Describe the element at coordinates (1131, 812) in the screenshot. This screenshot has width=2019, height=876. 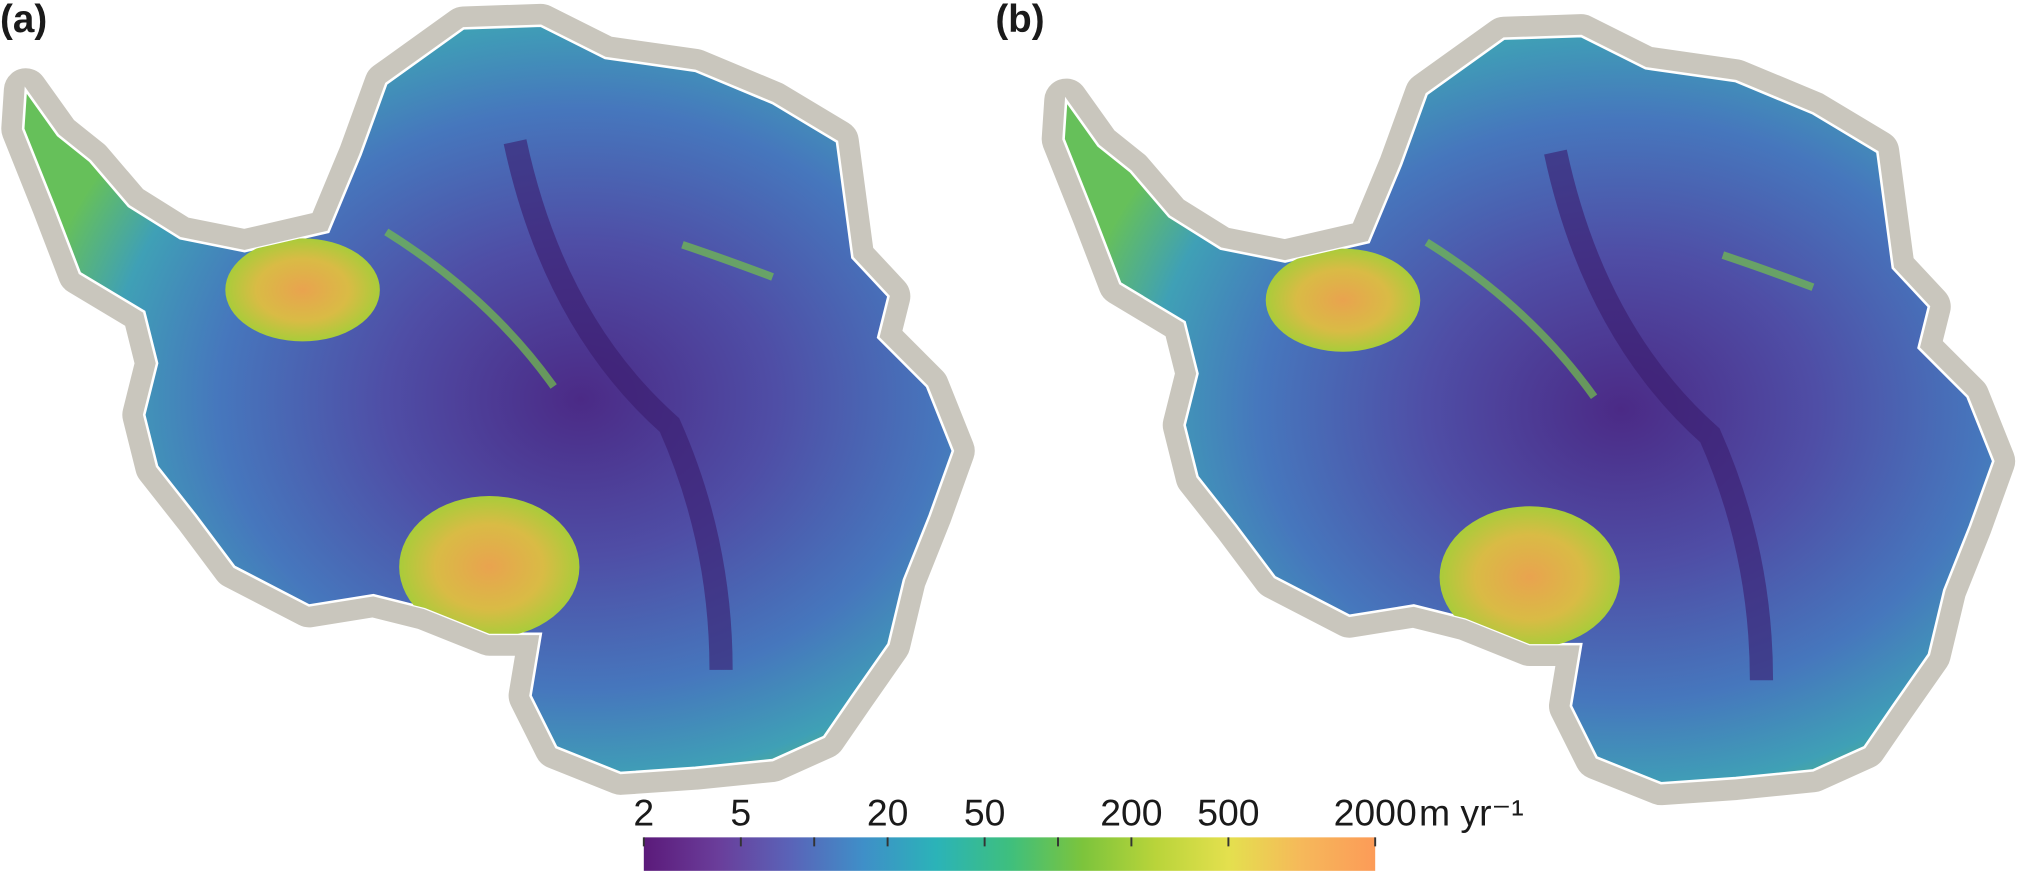
I see `colorbar-tick-label: 200` at that location.